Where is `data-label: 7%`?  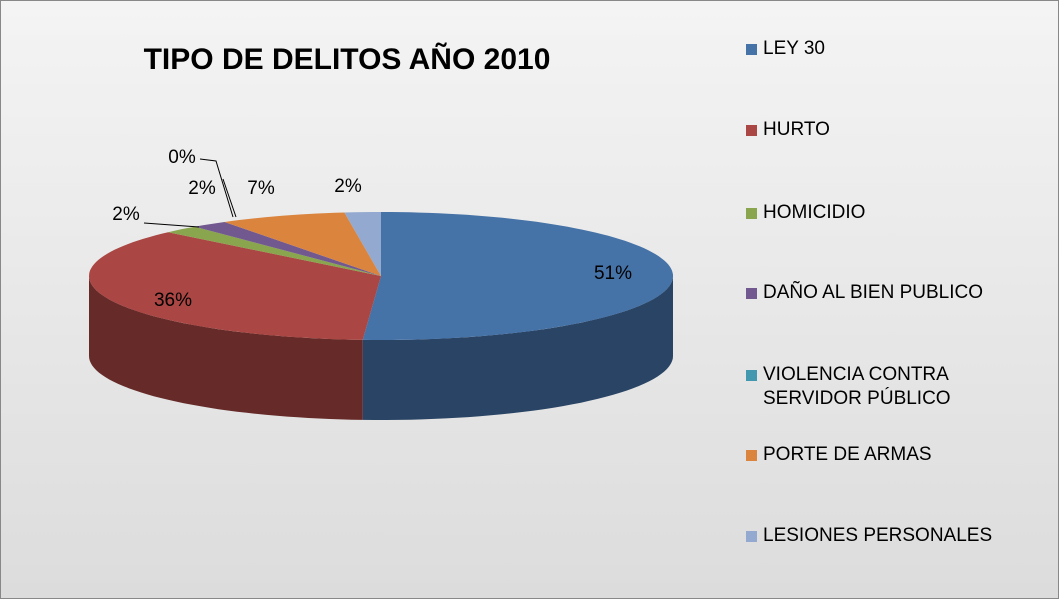 data-label: 7% is located at coordinates (261, 188).